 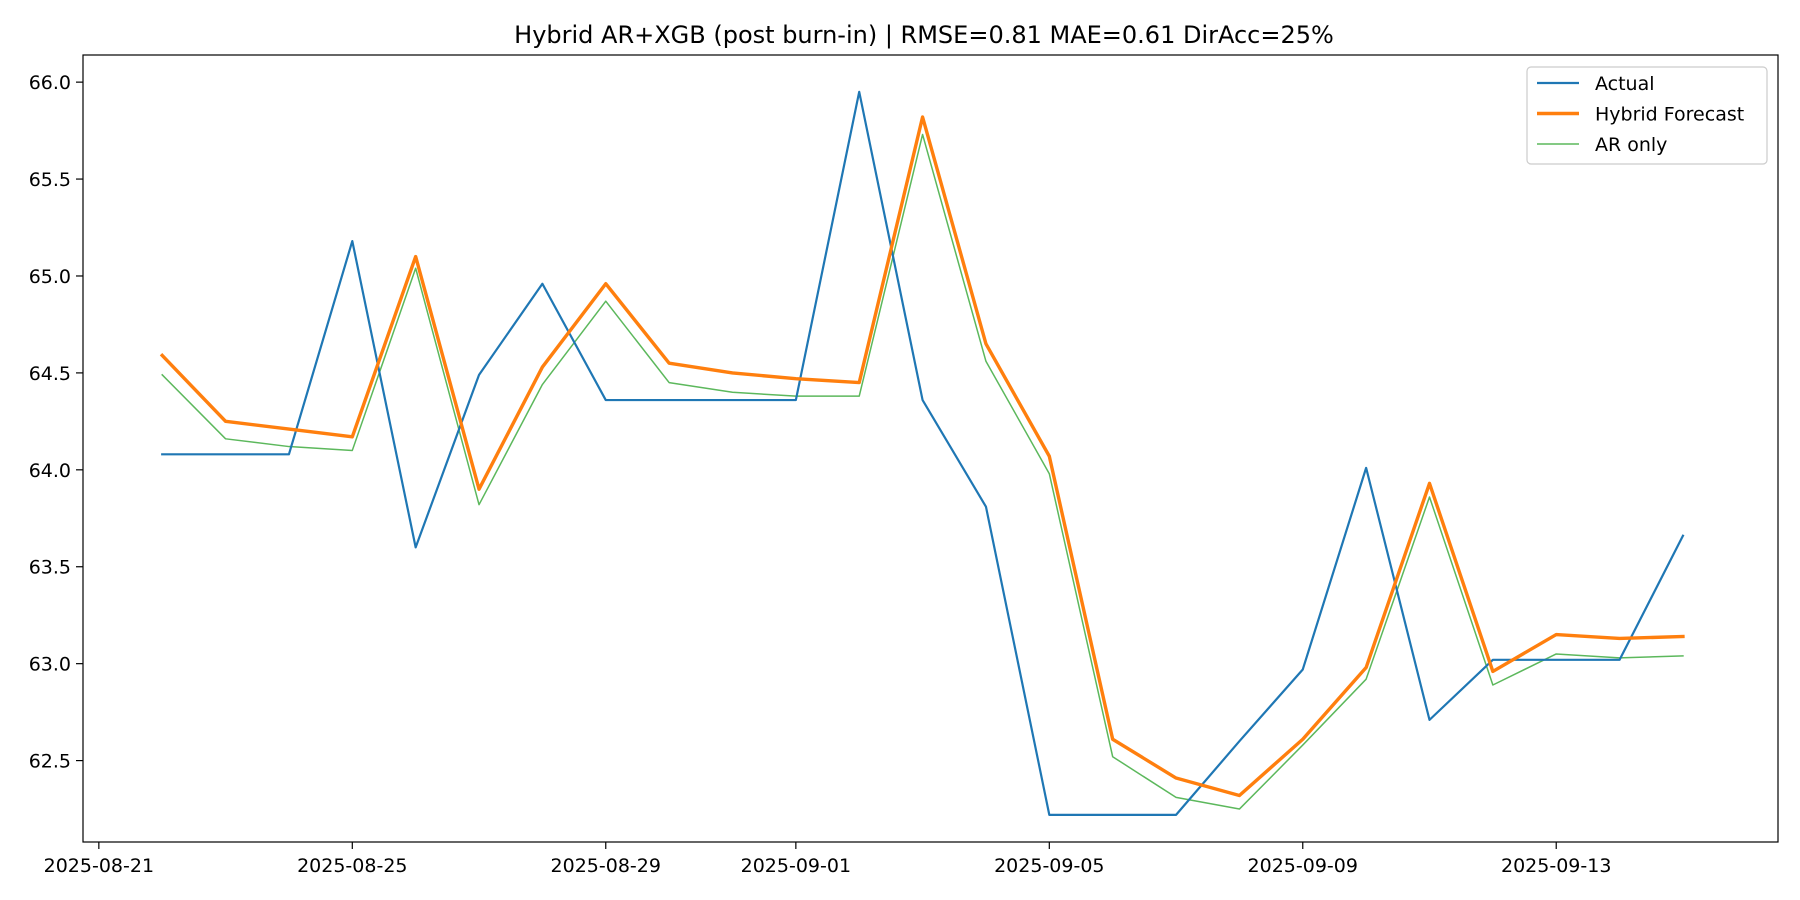 I want to click on legend-label-ar-only: AR only, so click(x=1631, y=145).